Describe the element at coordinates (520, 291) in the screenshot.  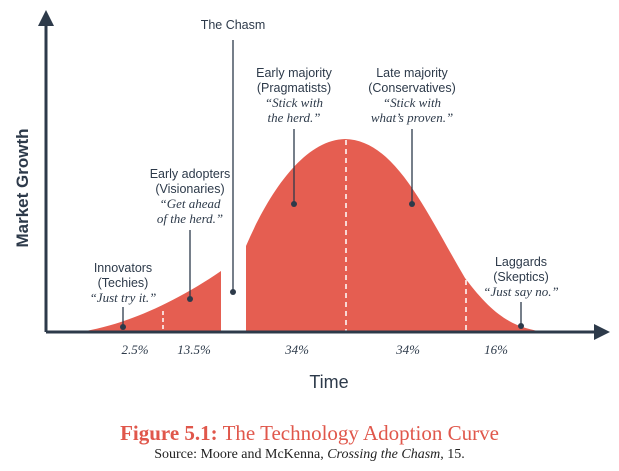
I see `laggards-quote: “Just say no.”` at that location.